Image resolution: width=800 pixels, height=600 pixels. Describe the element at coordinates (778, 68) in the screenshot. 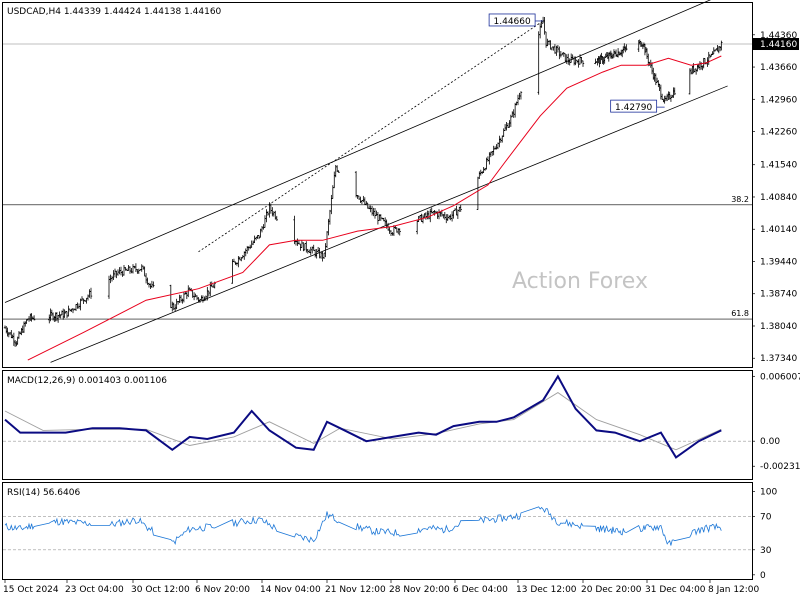

I see `price-tick-label: 1.43660` at that location.